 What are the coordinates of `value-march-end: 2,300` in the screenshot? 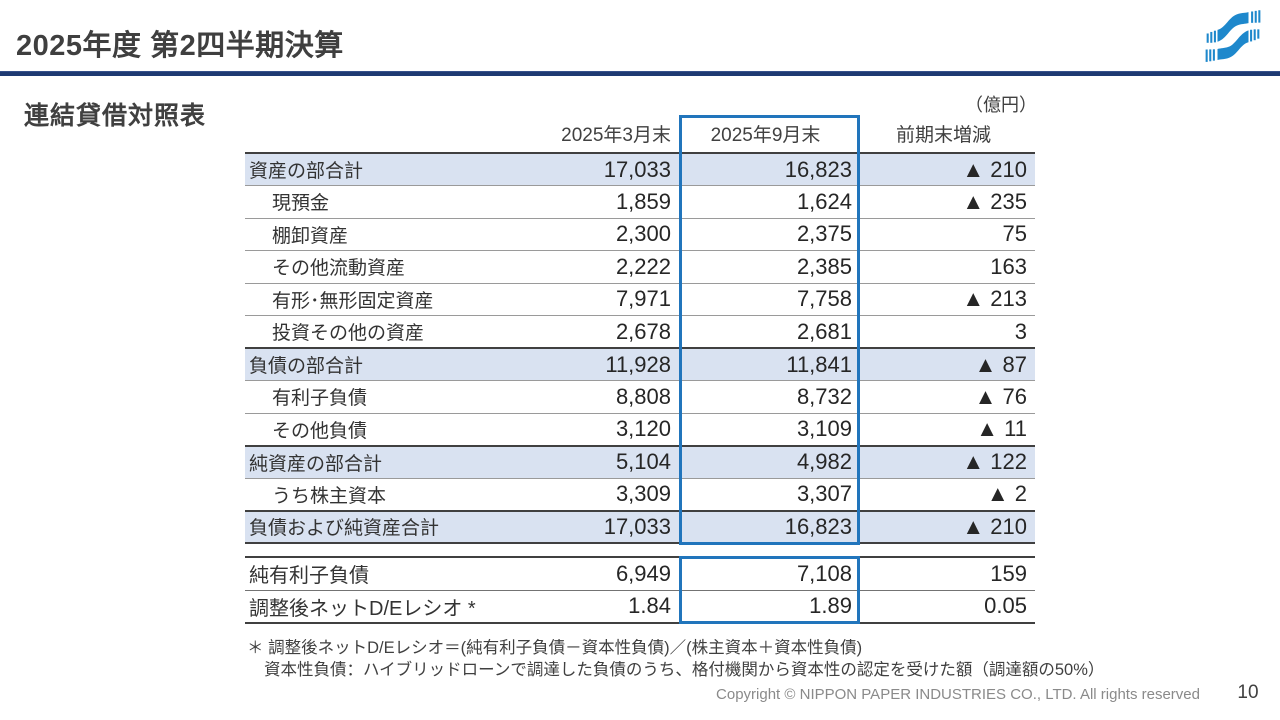 It's located at (562, 234).